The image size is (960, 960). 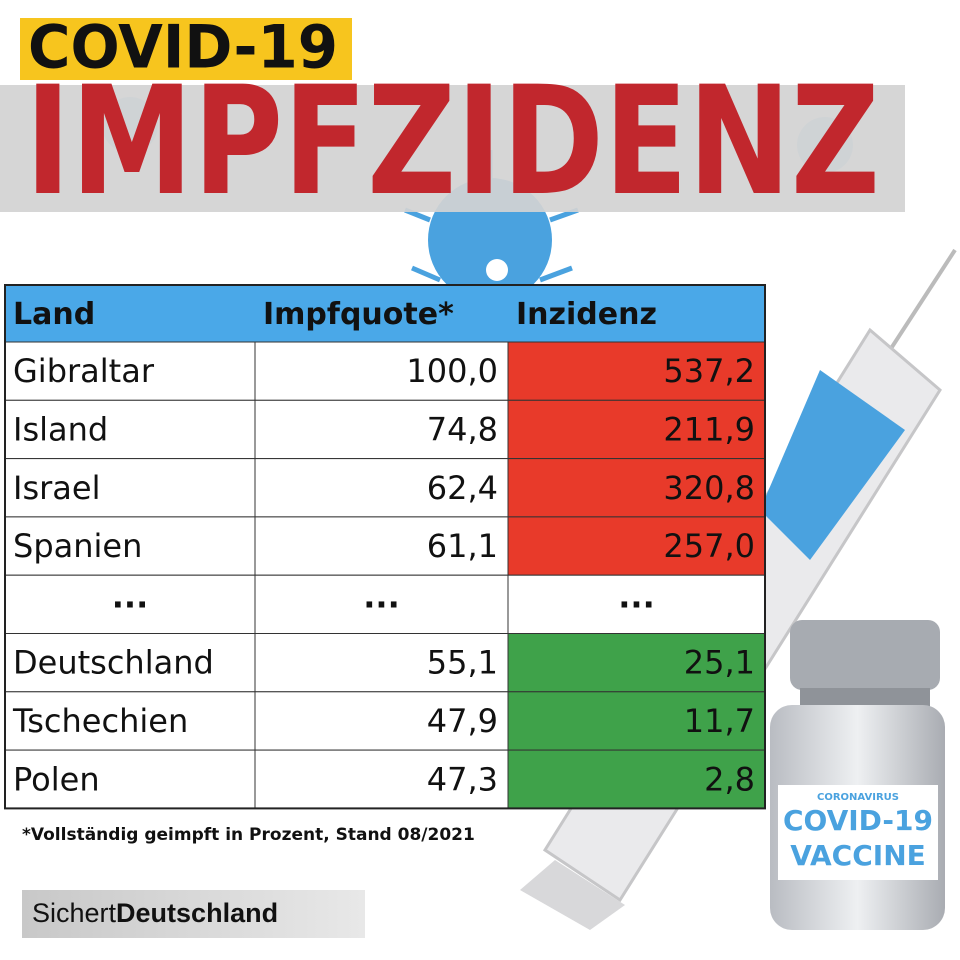 I want to click on brand-bold: Deutschland, so click(x=197, y=913).